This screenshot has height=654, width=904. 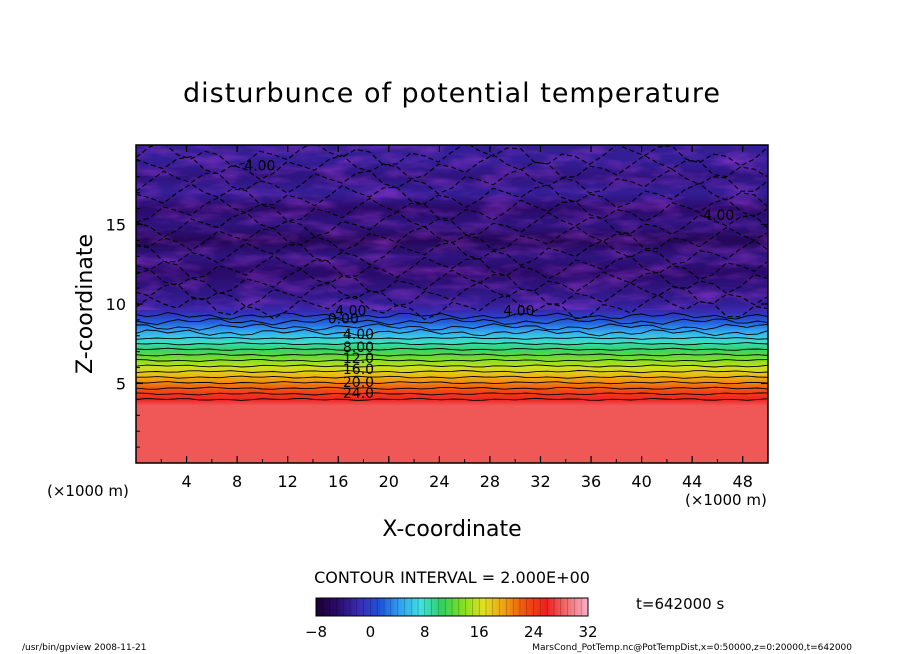 What do you see at coordinates (389, 481) in the screenshot?
I see `x-tick-label: 20` at bounding box center [389, 481].